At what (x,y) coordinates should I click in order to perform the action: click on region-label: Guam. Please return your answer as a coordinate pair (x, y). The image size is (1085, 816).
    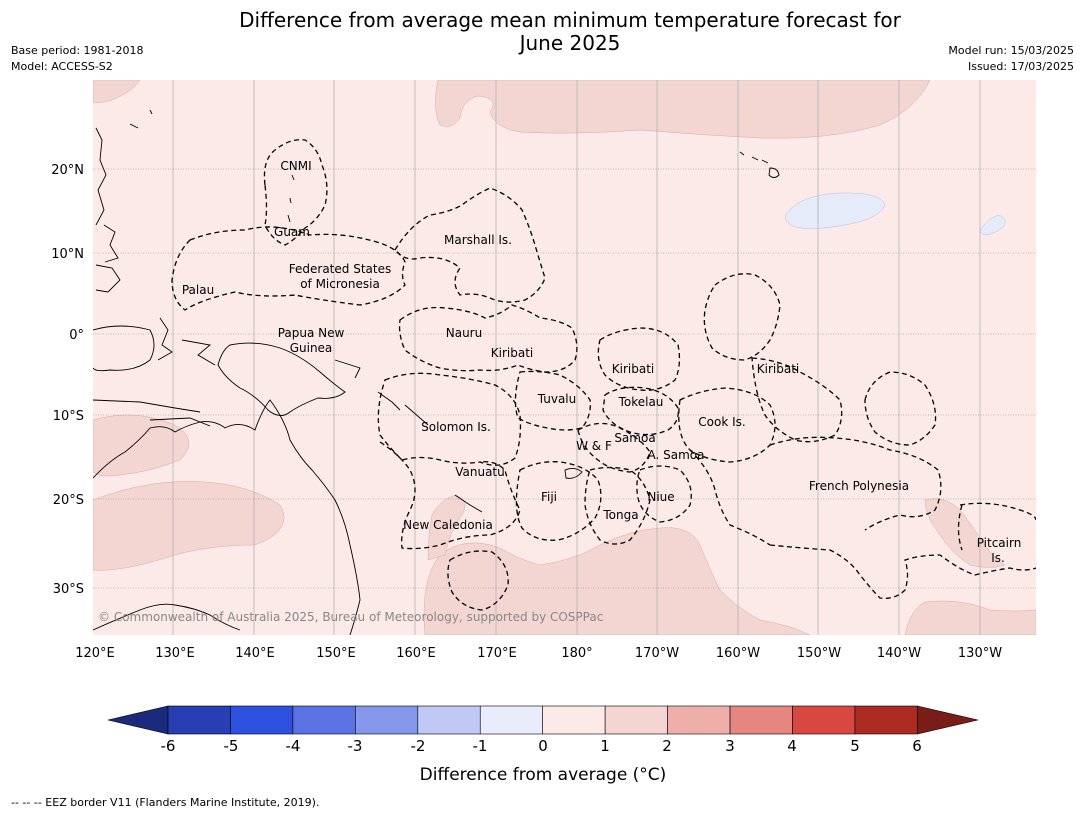
    Looking at the image, I should click on (292, 232).